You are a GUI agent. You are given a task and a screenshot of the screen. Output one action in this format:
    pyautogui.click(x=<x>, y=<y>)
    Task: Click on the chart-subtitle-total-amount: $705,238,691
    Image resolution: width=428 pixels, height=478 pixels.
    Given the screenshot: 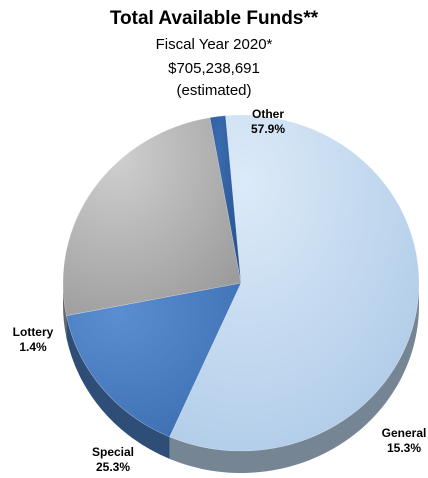 What is the action you would take?
    pyautogui.click(x=214, y=68)
    